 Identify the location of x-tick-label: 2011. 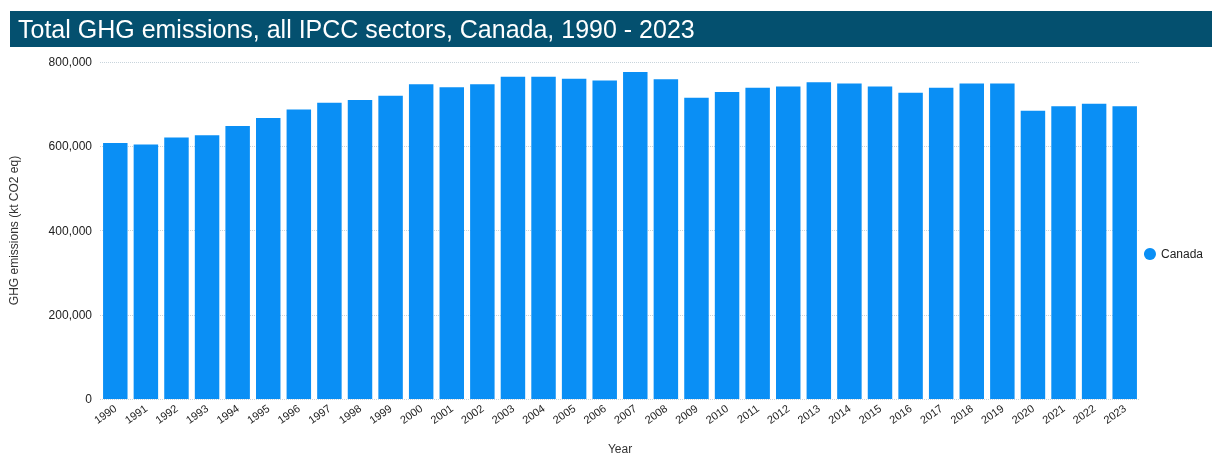
(748, 414).